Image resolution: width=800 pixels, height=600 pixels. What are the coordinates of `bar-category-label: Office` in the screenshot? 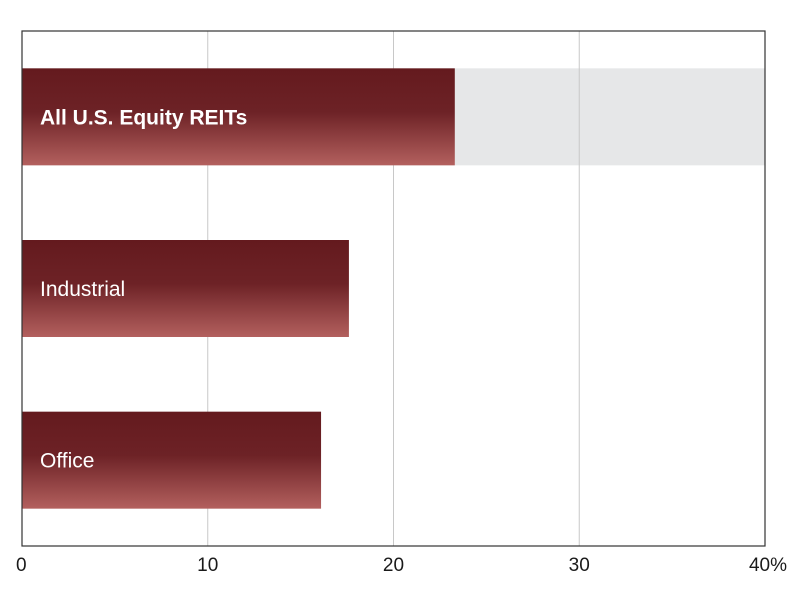 It's located at (67, 461).